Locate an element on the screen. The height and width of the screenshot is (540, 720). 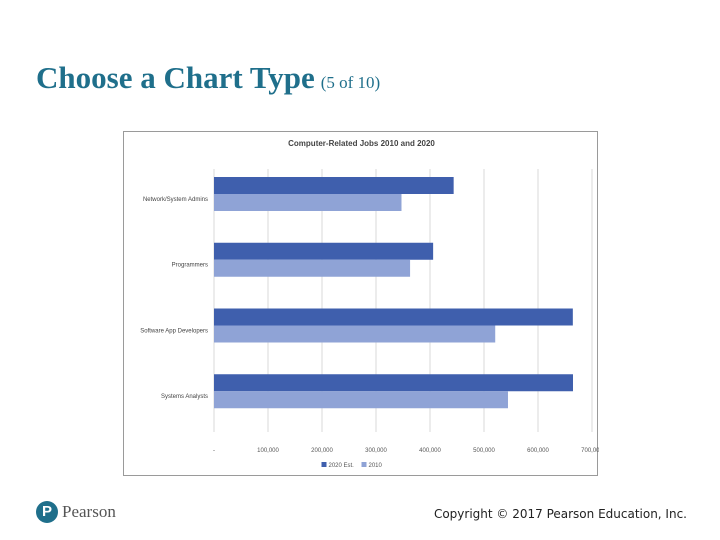
category-label: Programmers is located at coordinates (190, 266).